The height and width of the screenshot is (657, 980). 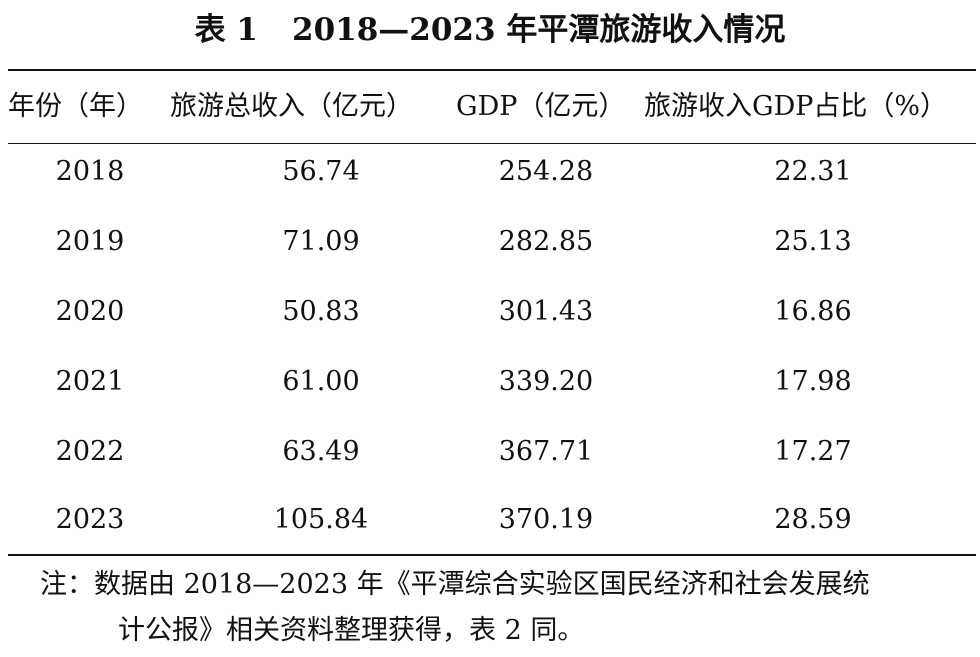 What do you see at coordinates (492, 389) in the screenshot?
I see `table-row: 2021 61.00 339.20 17.98` at bounding box center [492, 389].